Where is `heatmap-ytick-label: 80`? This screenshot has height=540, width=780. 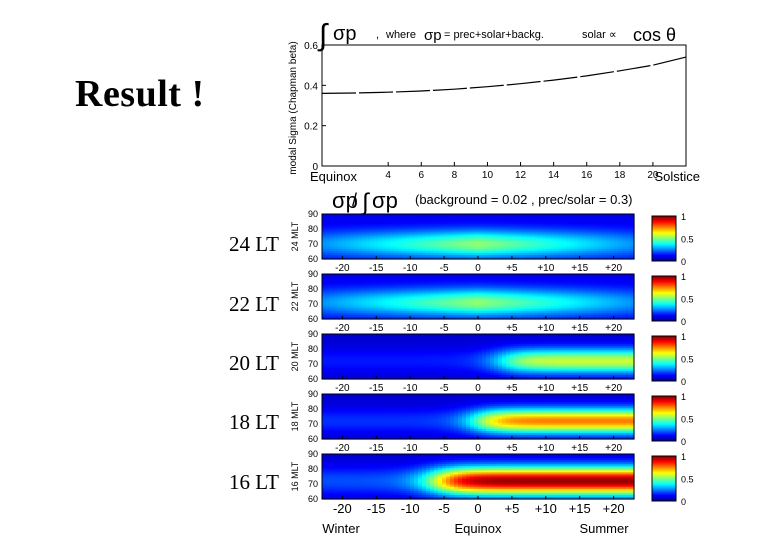
heatmap-ytick-label: 80 is located at coordinates (313, 229).